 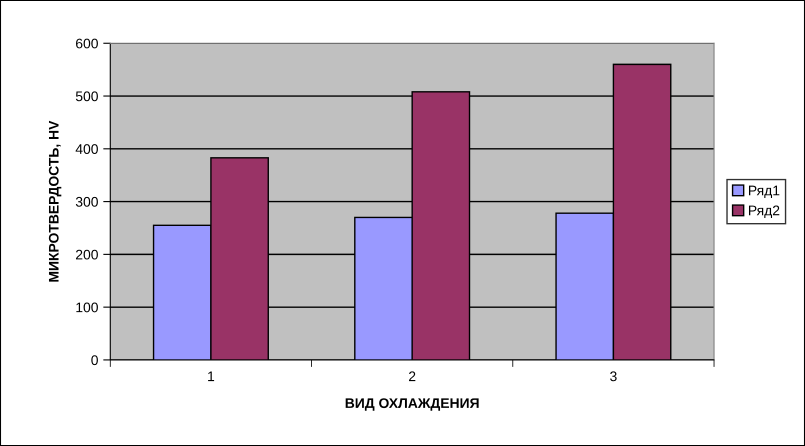 I want to click on y-tick-label: 300, so click(x=87, y=201).